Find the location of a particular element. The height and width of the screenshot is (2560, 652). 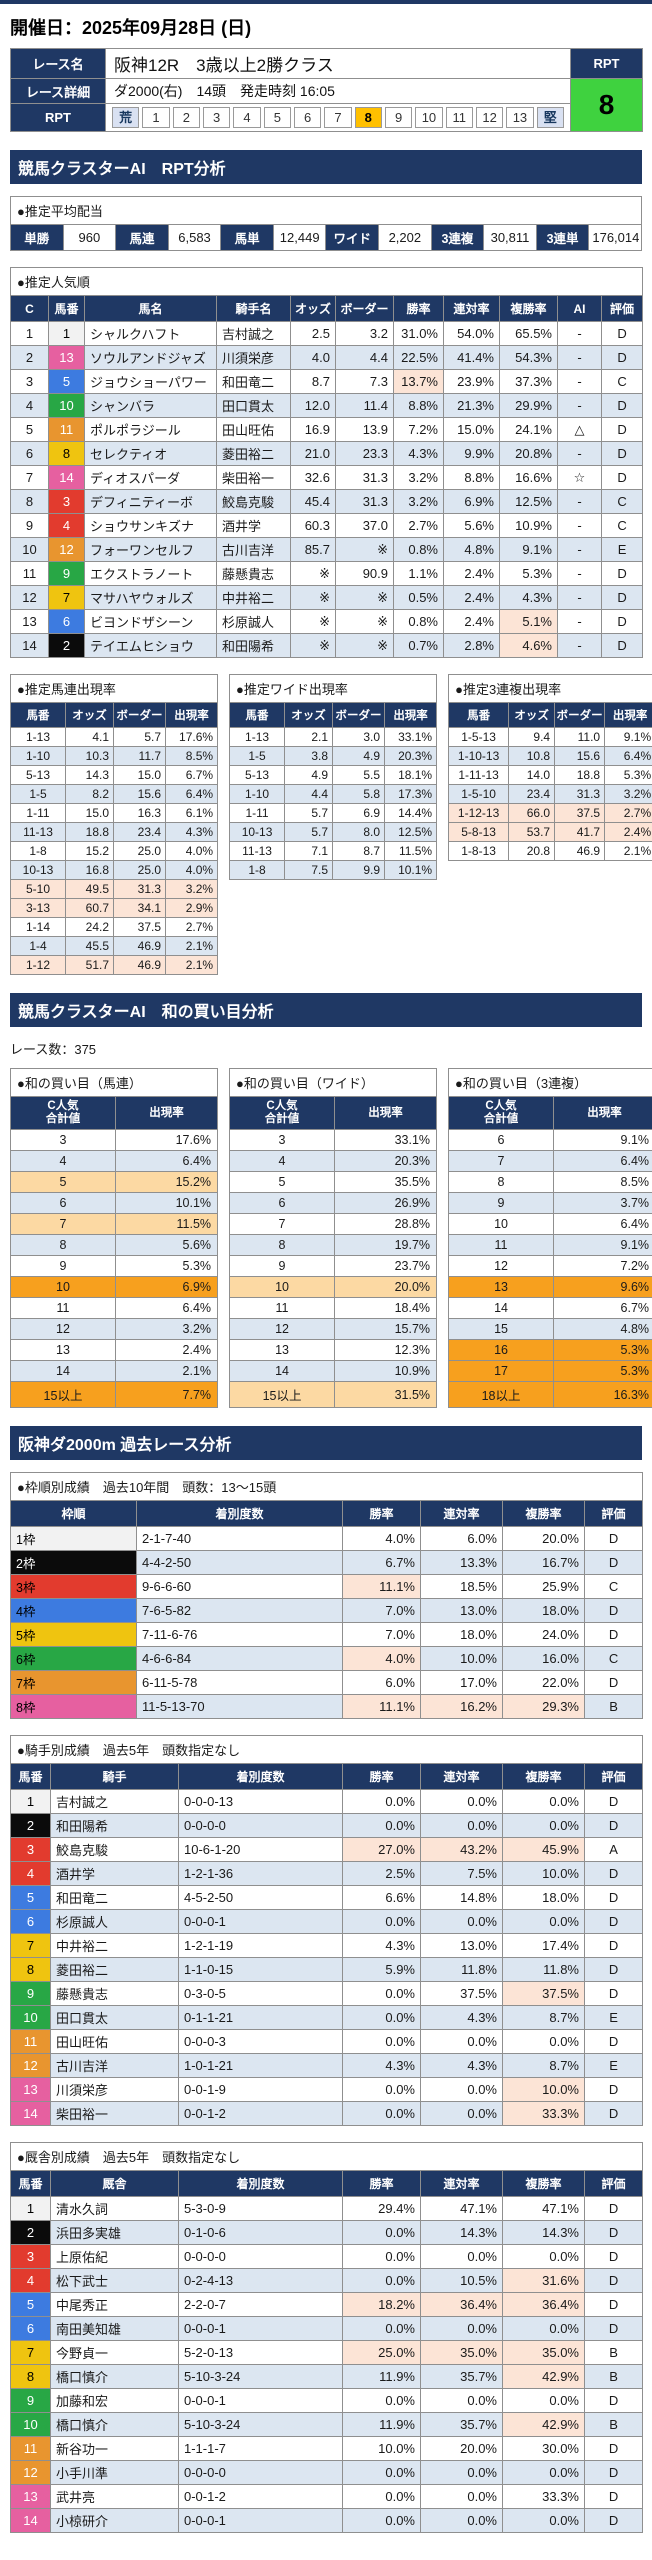

column-header: 連対率 is located at coordinates (471, 308).